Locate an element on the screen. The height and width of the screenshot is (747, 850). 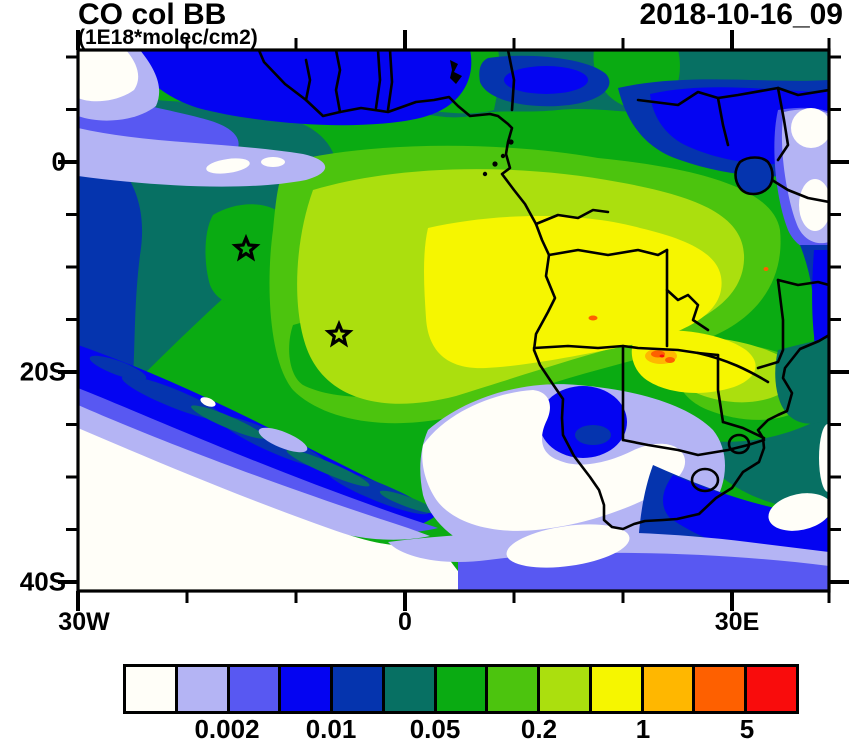
y-tick-label: 20S is located at coordinates (42, 371).